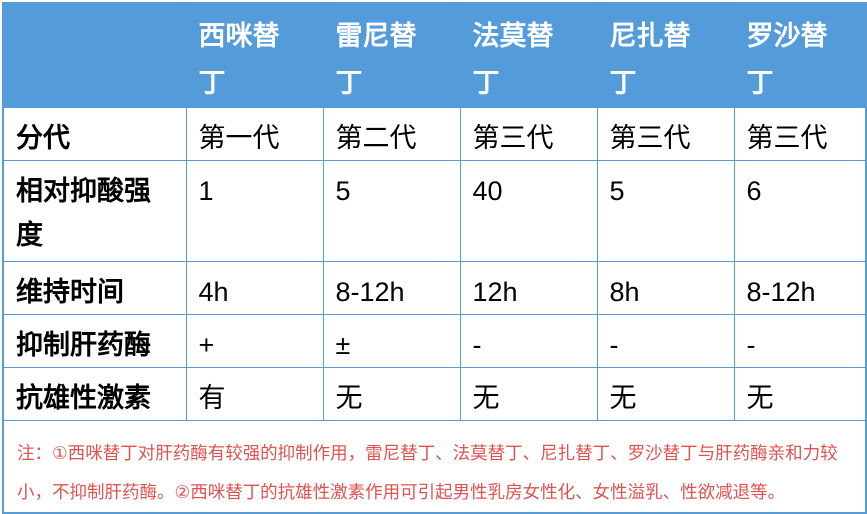 Image resolution: width=867 pixels, height=514 pixels. What do you see at coordinates (94, 134) in the screenshot?
I see `row-label-generation: 分代` at bounding box center [94, 134].